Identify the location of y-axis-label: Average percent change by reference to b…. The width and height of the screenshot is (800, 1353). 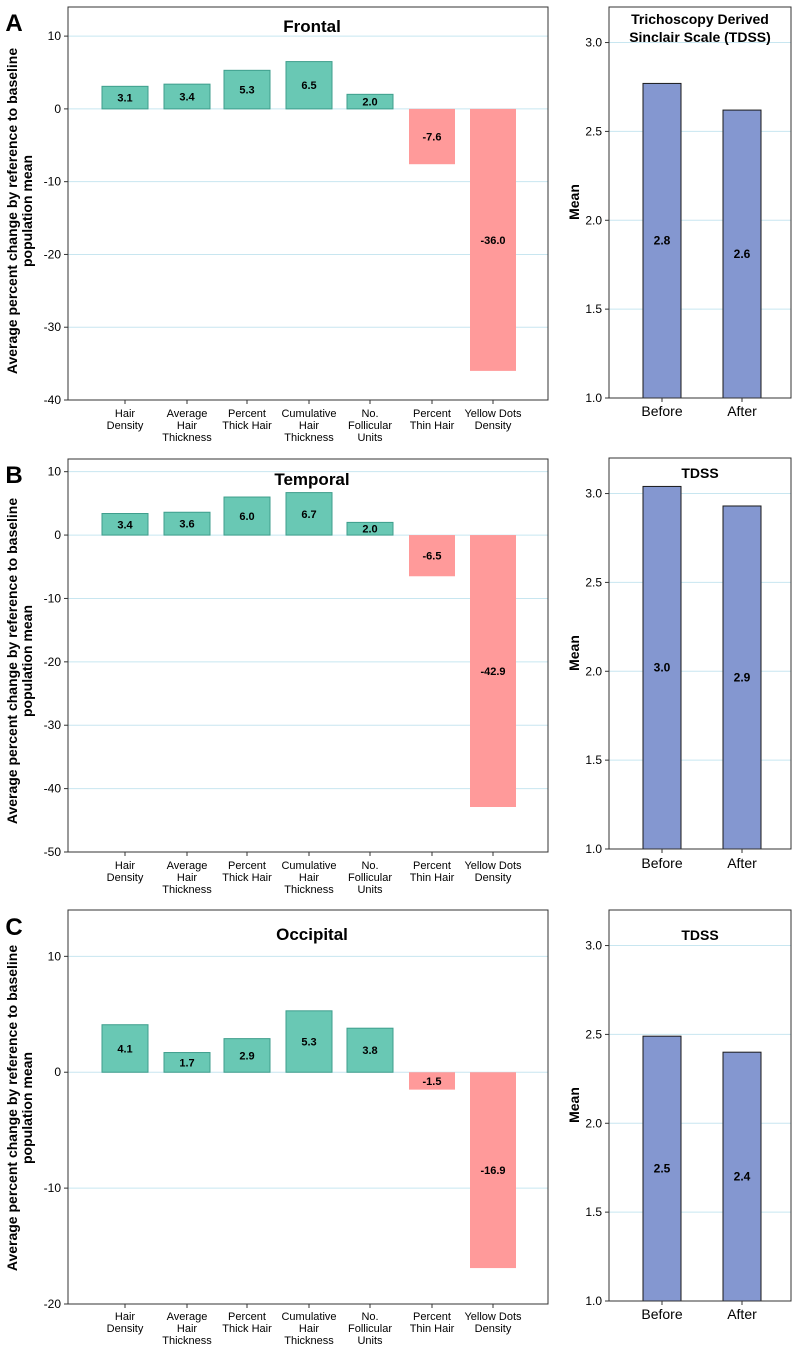
(19, 211).